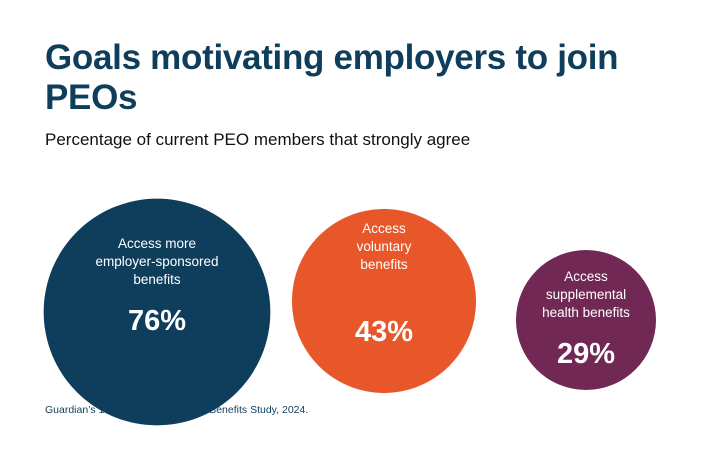  What do you see at coordinates (157, 321) in the screenshot?
I see `bubble-value-label: 76%` at bounding box center [157, 321].